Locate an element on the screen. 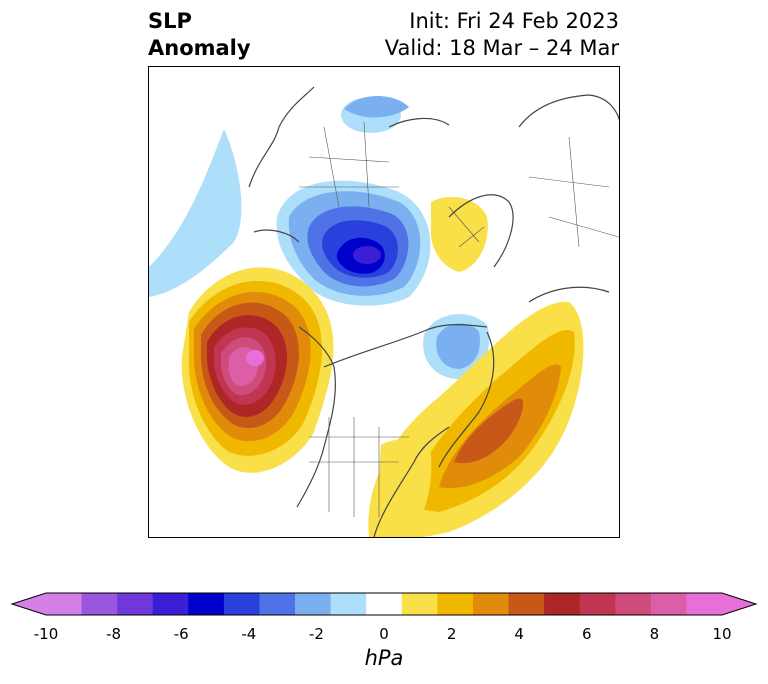 The image size is (768, 684). title-line-2: Anomaly is located at coordinates (199, 48).